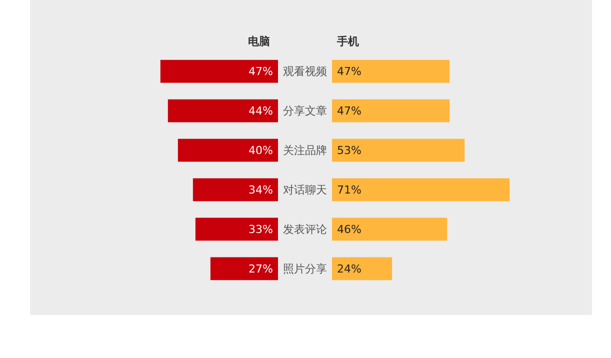  Describe the element at coordinates (260, 269) in the screenshot. I see `data-label: 27%` at that location.